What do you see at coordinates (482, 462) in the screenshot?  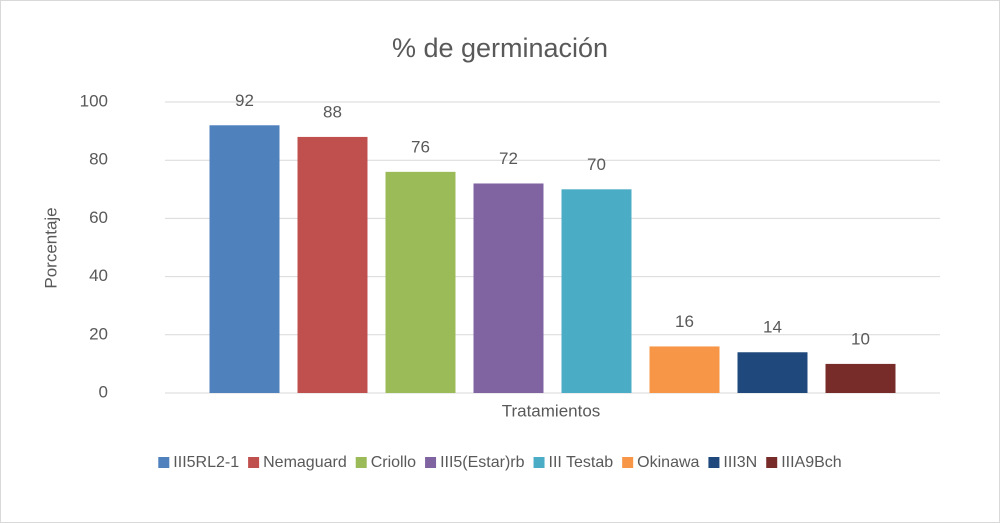 I see `legend-label: III5(Estar)rb` at bounding box center [482, 462].